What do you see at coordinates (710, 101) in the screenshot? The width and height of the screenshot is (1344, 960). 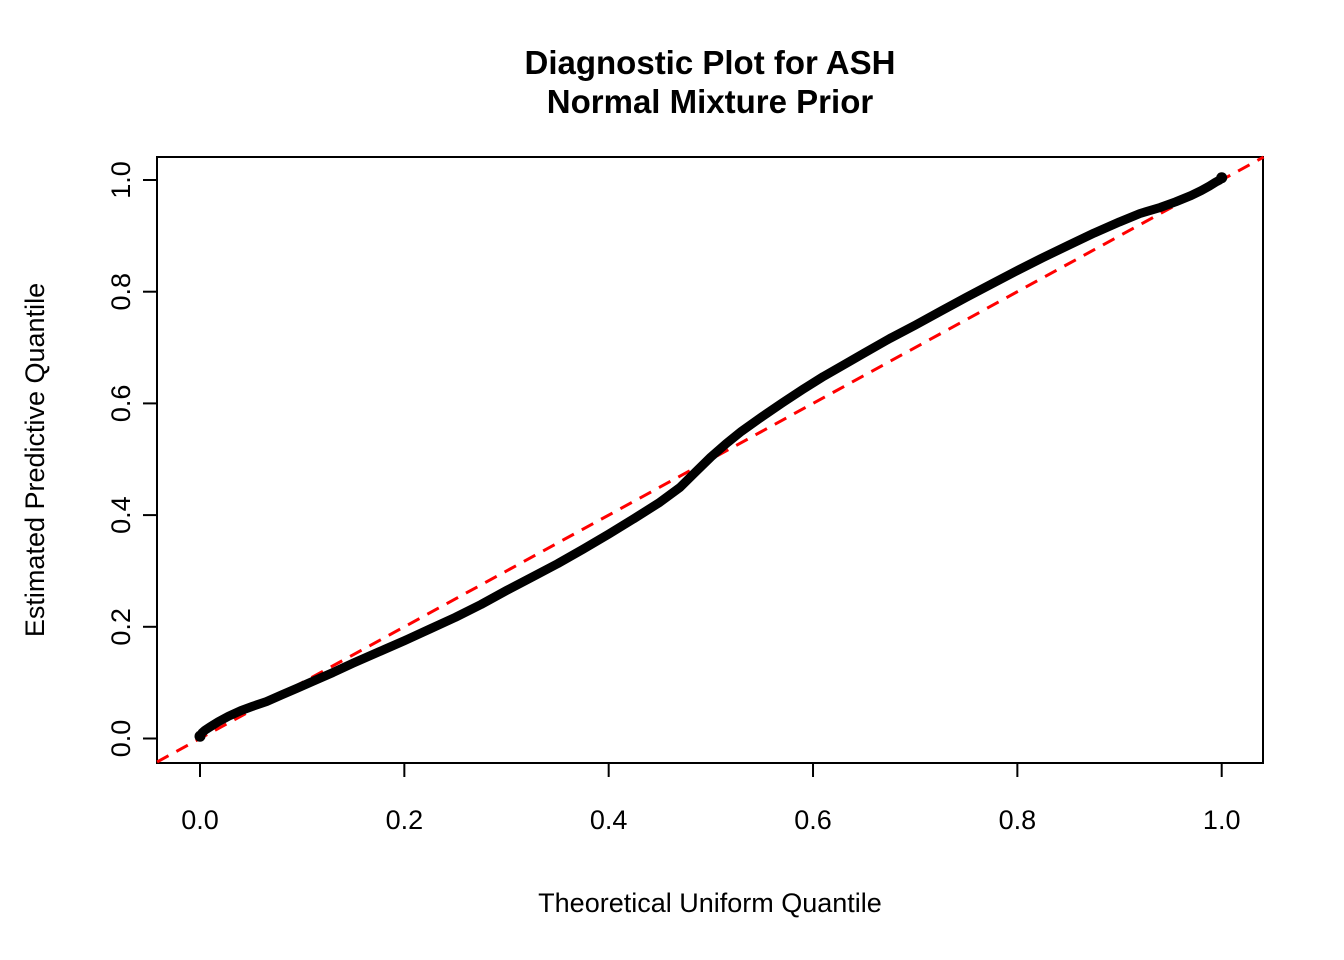 I see `chart-title-line-2: Normal Mixture Prior` at bounding box center [710, 101].